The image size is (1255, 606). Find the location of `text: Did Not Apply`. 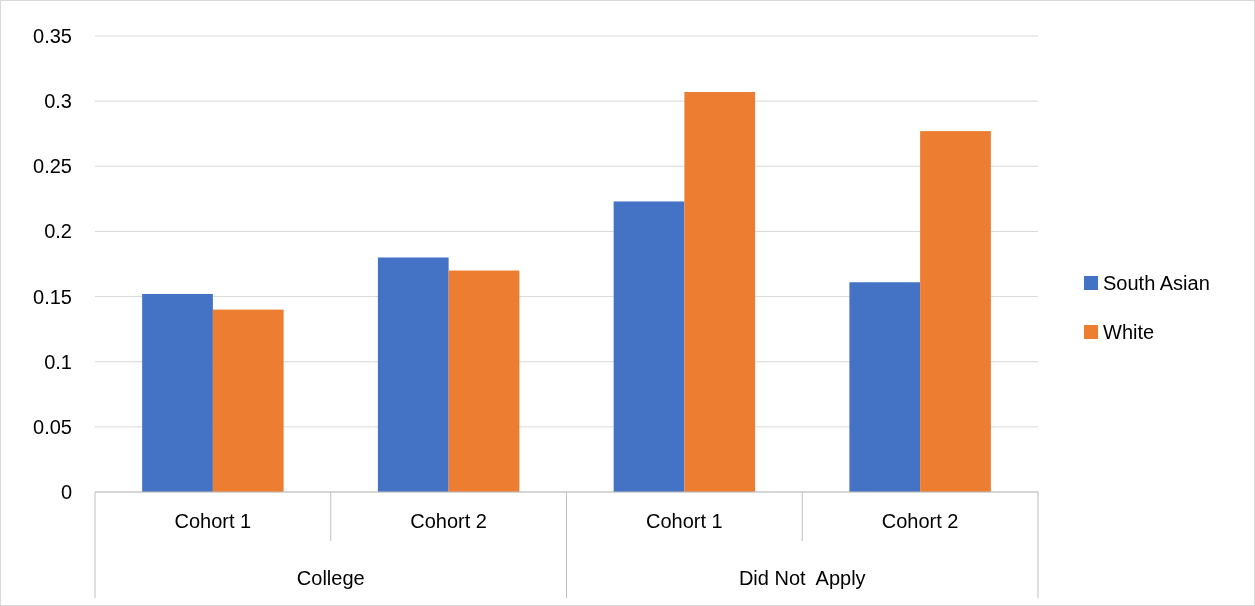

text: Did Not Apply is located at coordinates (802, 578).